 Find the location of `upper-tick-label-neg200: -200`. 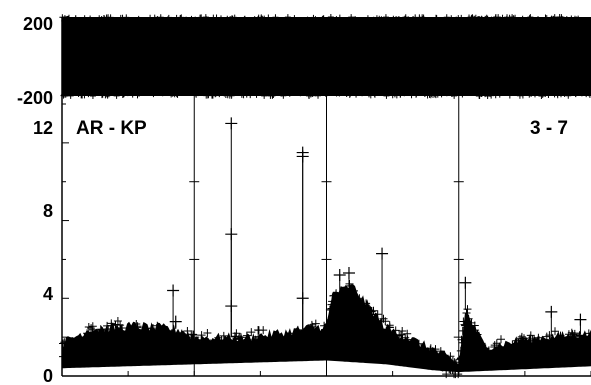

upper-tick-label-neg200: -200 is located at coordinates (35, 98).